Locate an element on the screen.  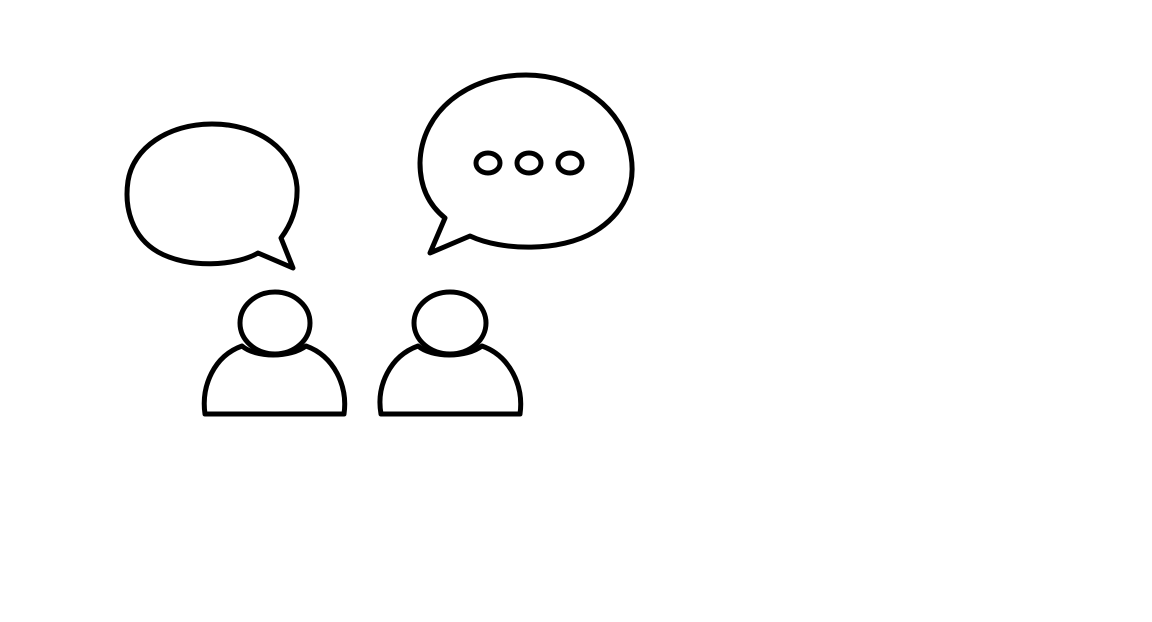
left-bubble-outline is located at coordinates (212, 196).